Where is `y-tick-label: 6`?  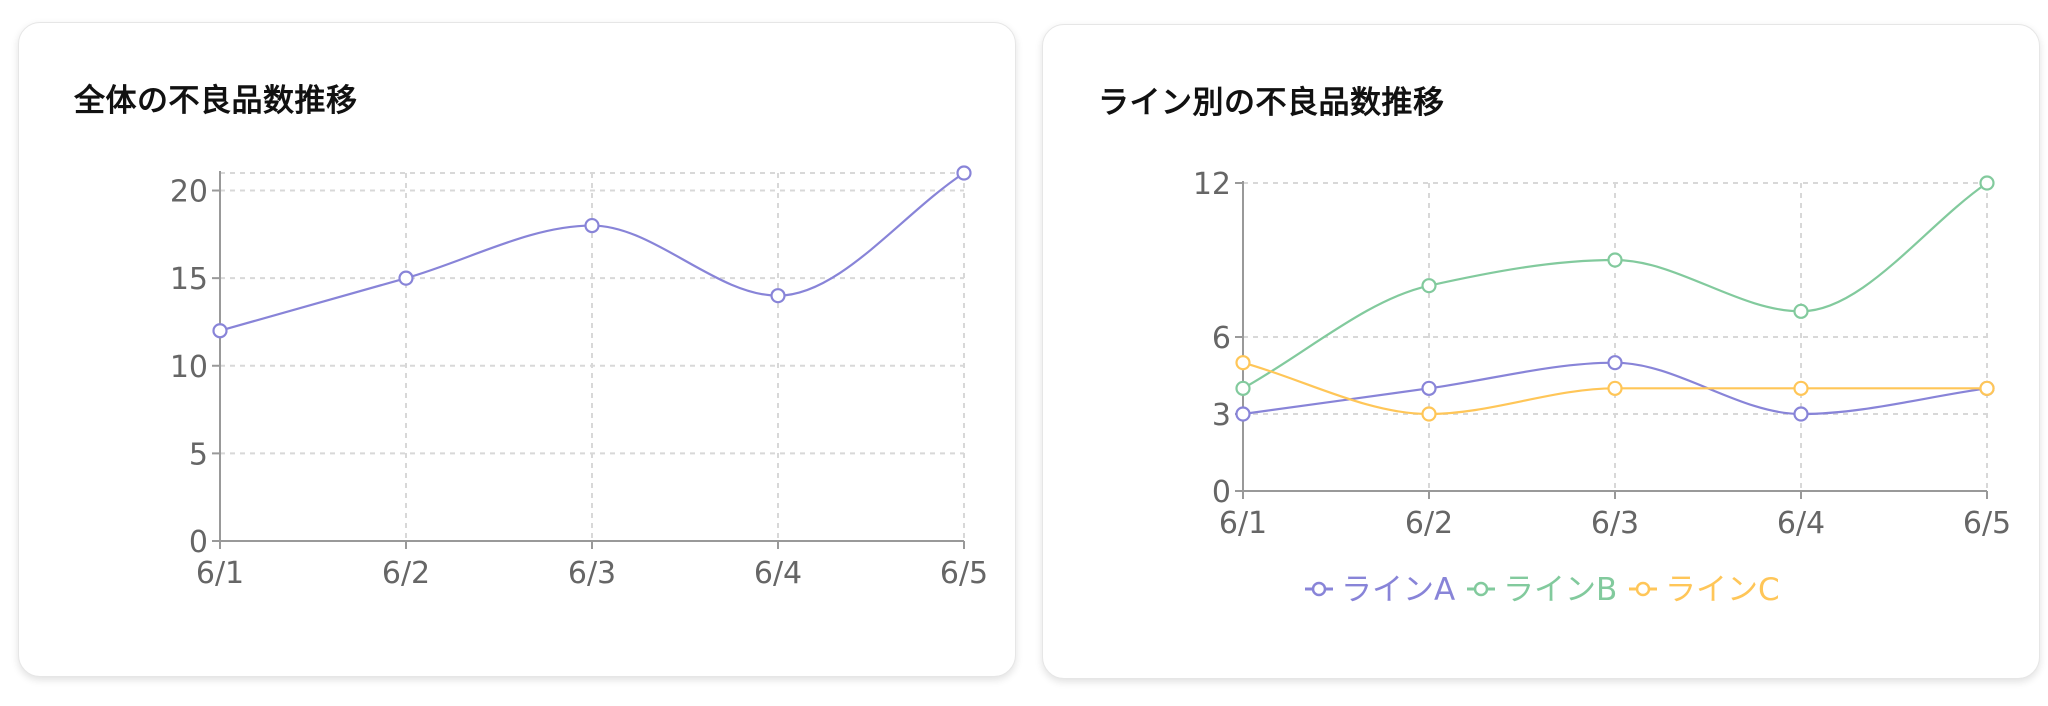
y-tick-label: 6 is located at coordinates (1221, 338).